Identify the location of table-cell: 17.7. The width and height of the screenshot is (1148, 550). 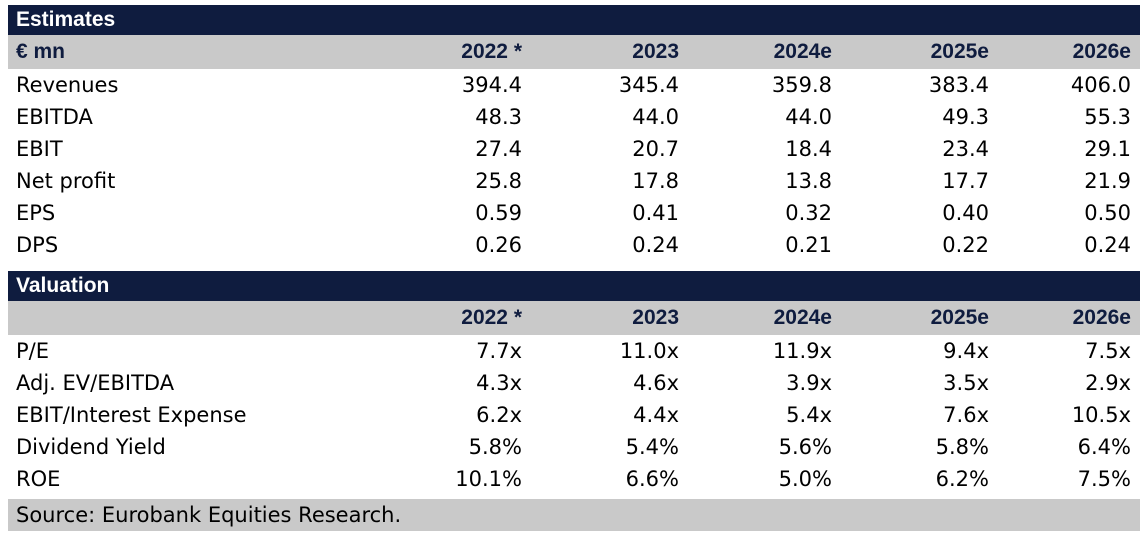
(965, 181).